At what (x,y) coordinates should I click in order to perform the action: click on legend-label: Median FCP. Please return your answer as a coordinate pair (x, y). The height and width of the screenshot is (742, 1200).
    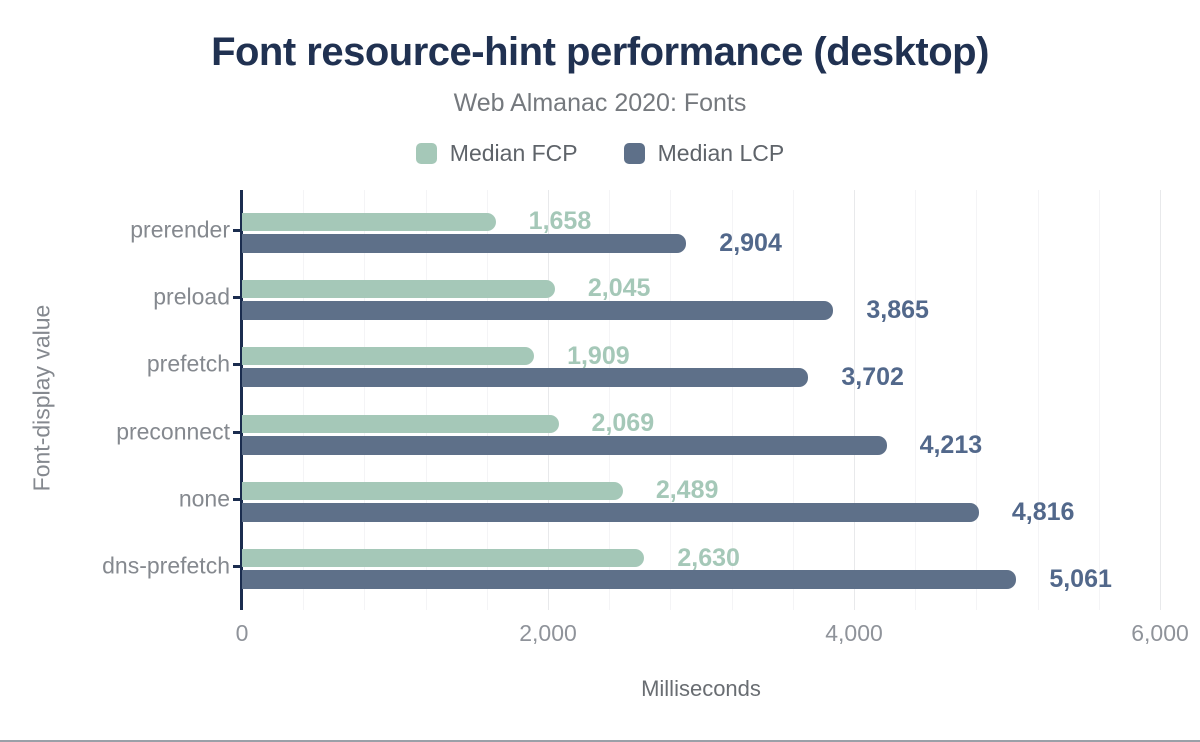
    Looking at the image, I should click on (513, 153).